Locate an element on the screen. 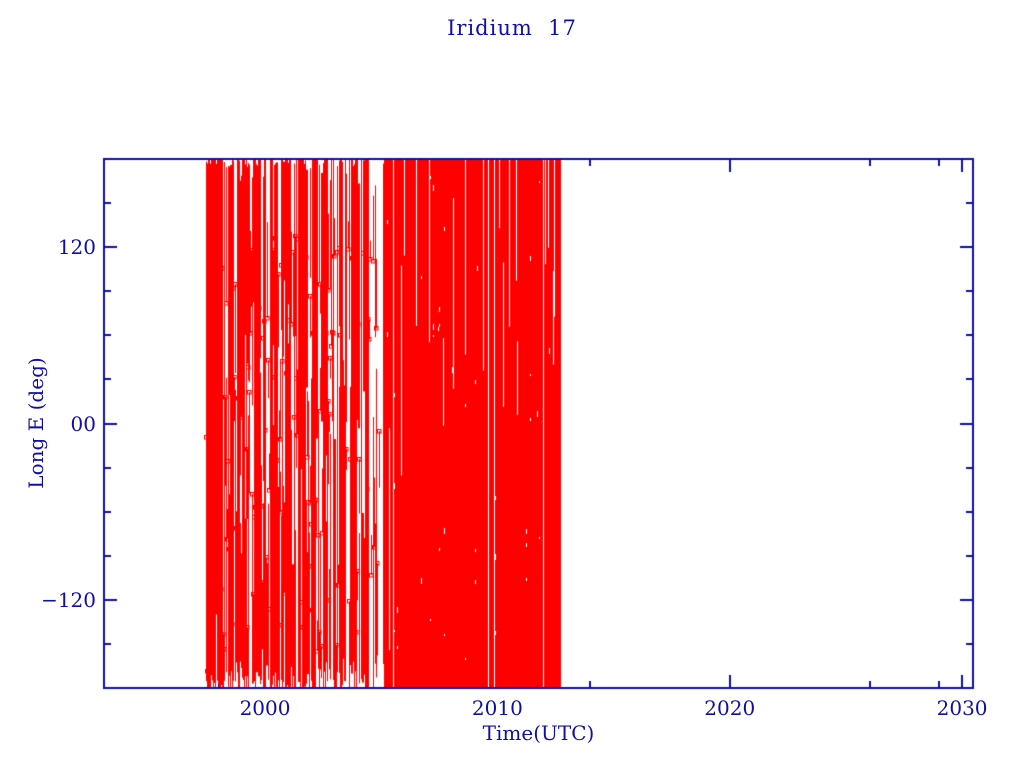 This screenshot has width=1024, height=768. x-tick-label-2010: 2010 is located at coordinates (497, 708).